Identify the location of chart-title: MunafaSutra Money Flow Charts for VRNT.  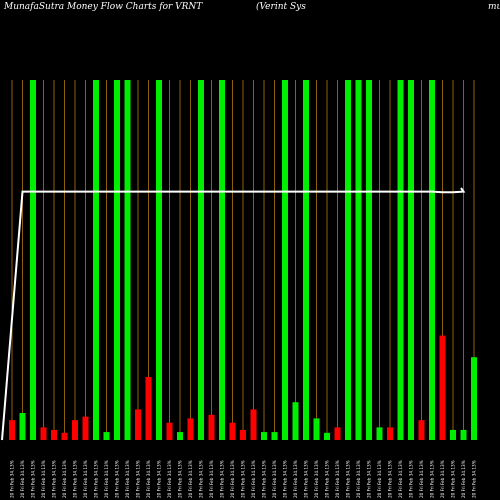
(103, 7).